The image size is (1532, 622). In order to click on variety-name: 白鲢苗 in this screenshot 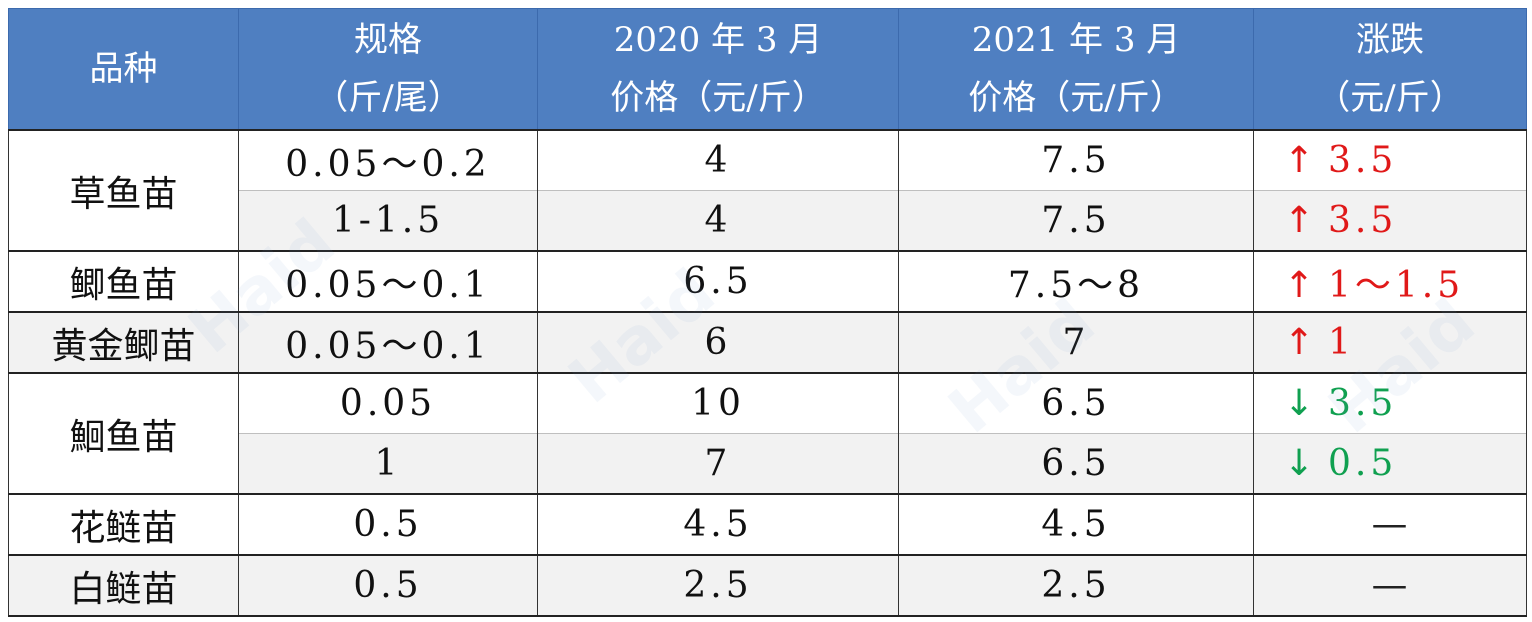, I will do `click(123, 585)`.